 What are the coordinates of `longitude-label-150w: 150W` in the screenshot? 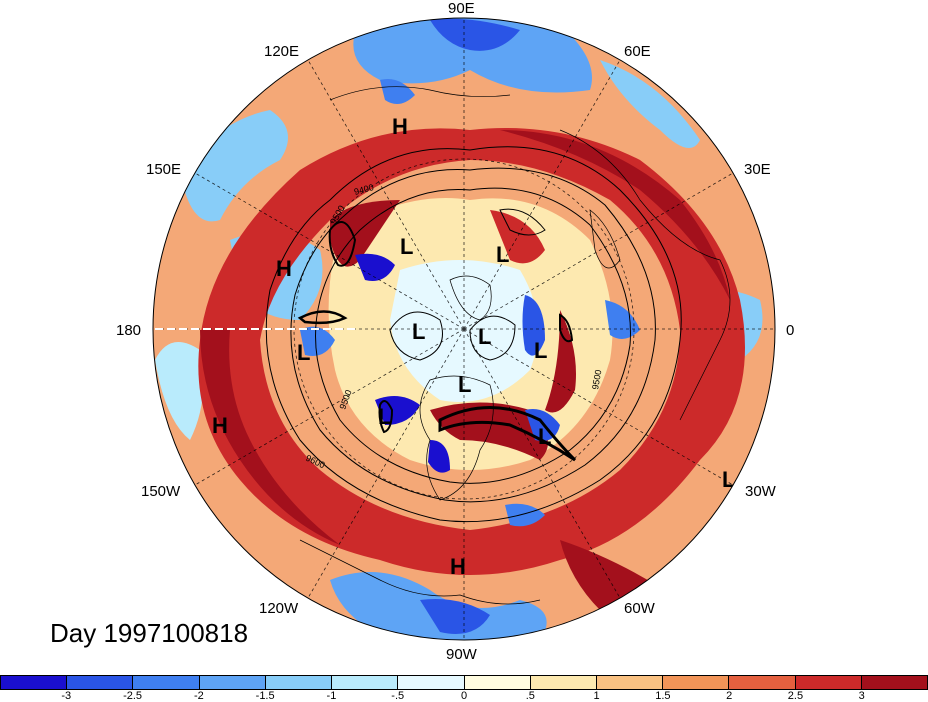 It's located at (161, 491).